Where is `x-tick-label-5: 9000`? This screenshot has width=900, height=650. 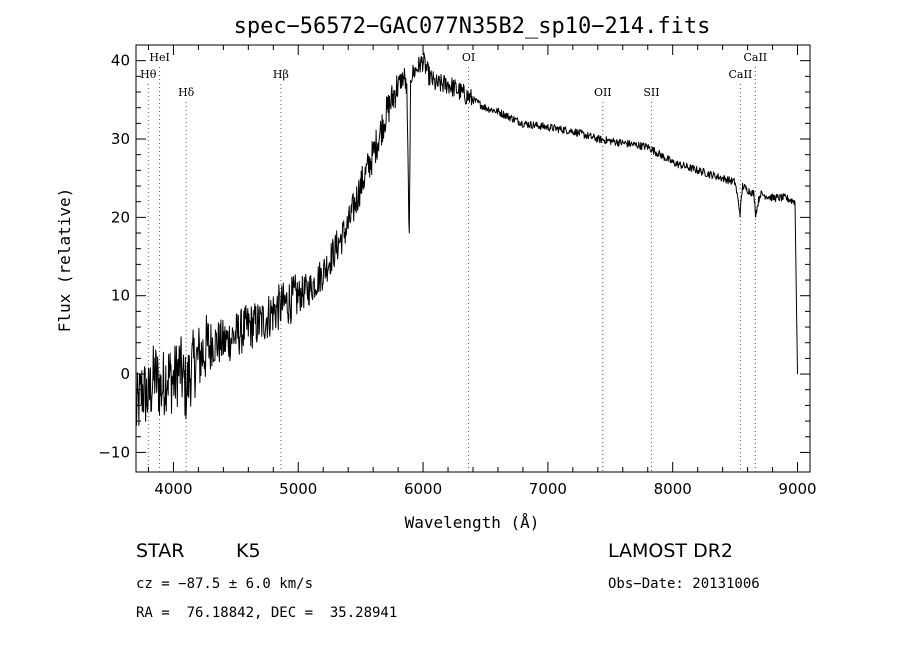 x-tick-label-5: 9000 is located at coordinates (797, 489).